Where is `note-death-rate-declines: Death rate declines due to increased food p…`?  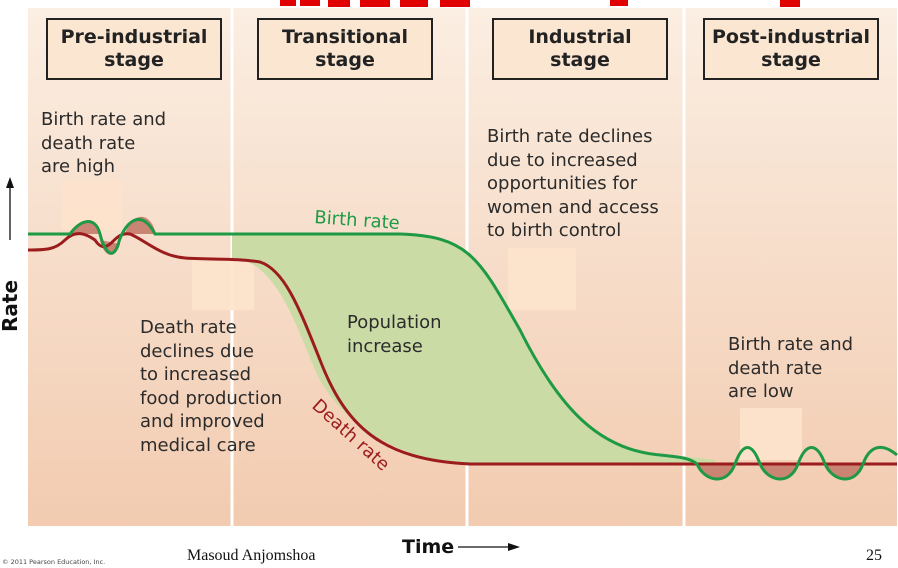
note-death-rate-declines: Death rate declines due to increased food p… is located at coordinates (211, 386).